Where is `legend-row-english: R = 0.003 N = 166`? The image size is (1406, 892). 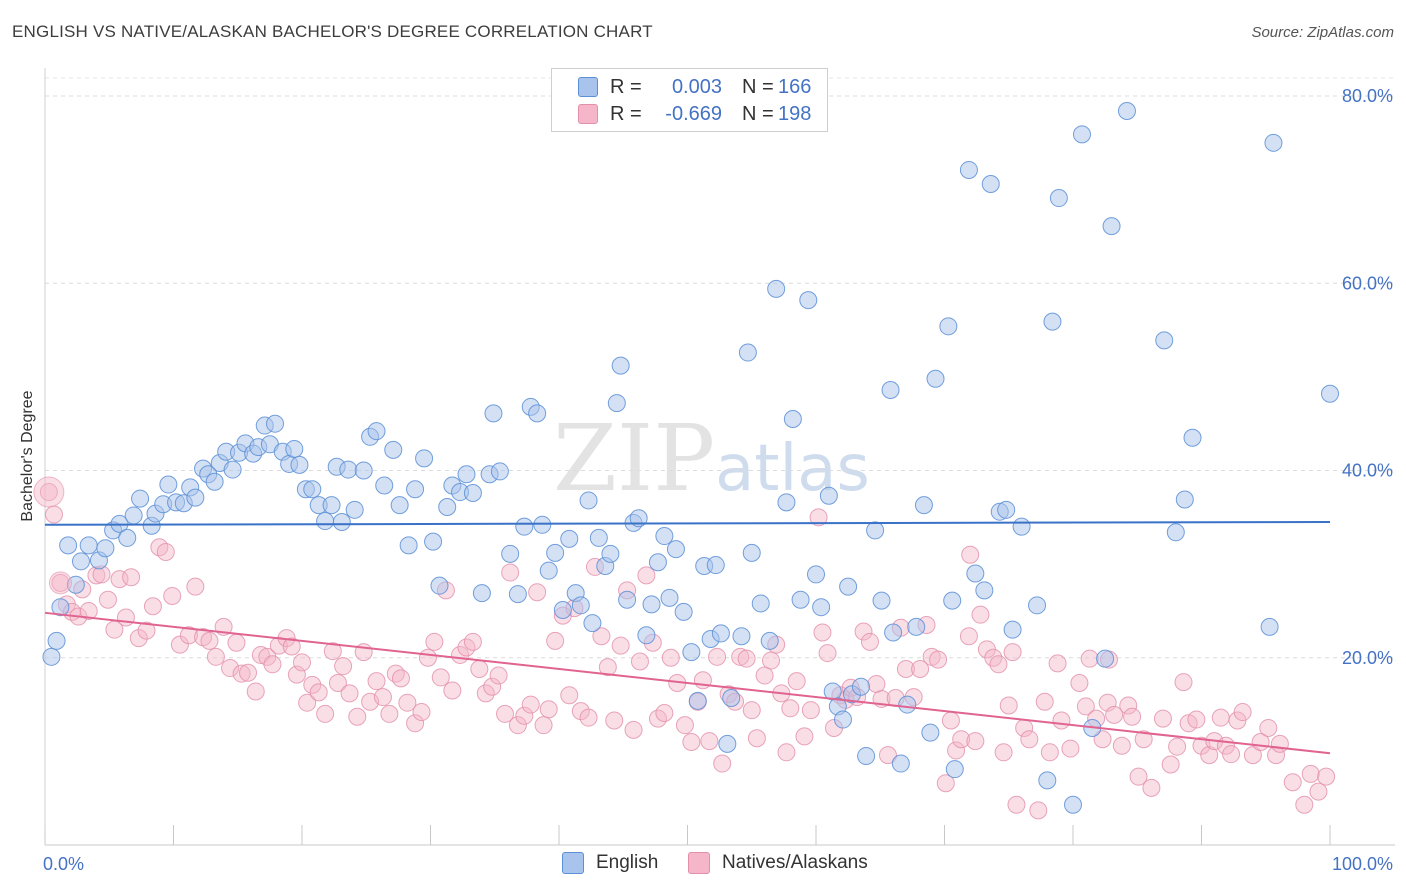
legend-row-english: R = 0.003 N = 166 is located at coordinates (690, 87).